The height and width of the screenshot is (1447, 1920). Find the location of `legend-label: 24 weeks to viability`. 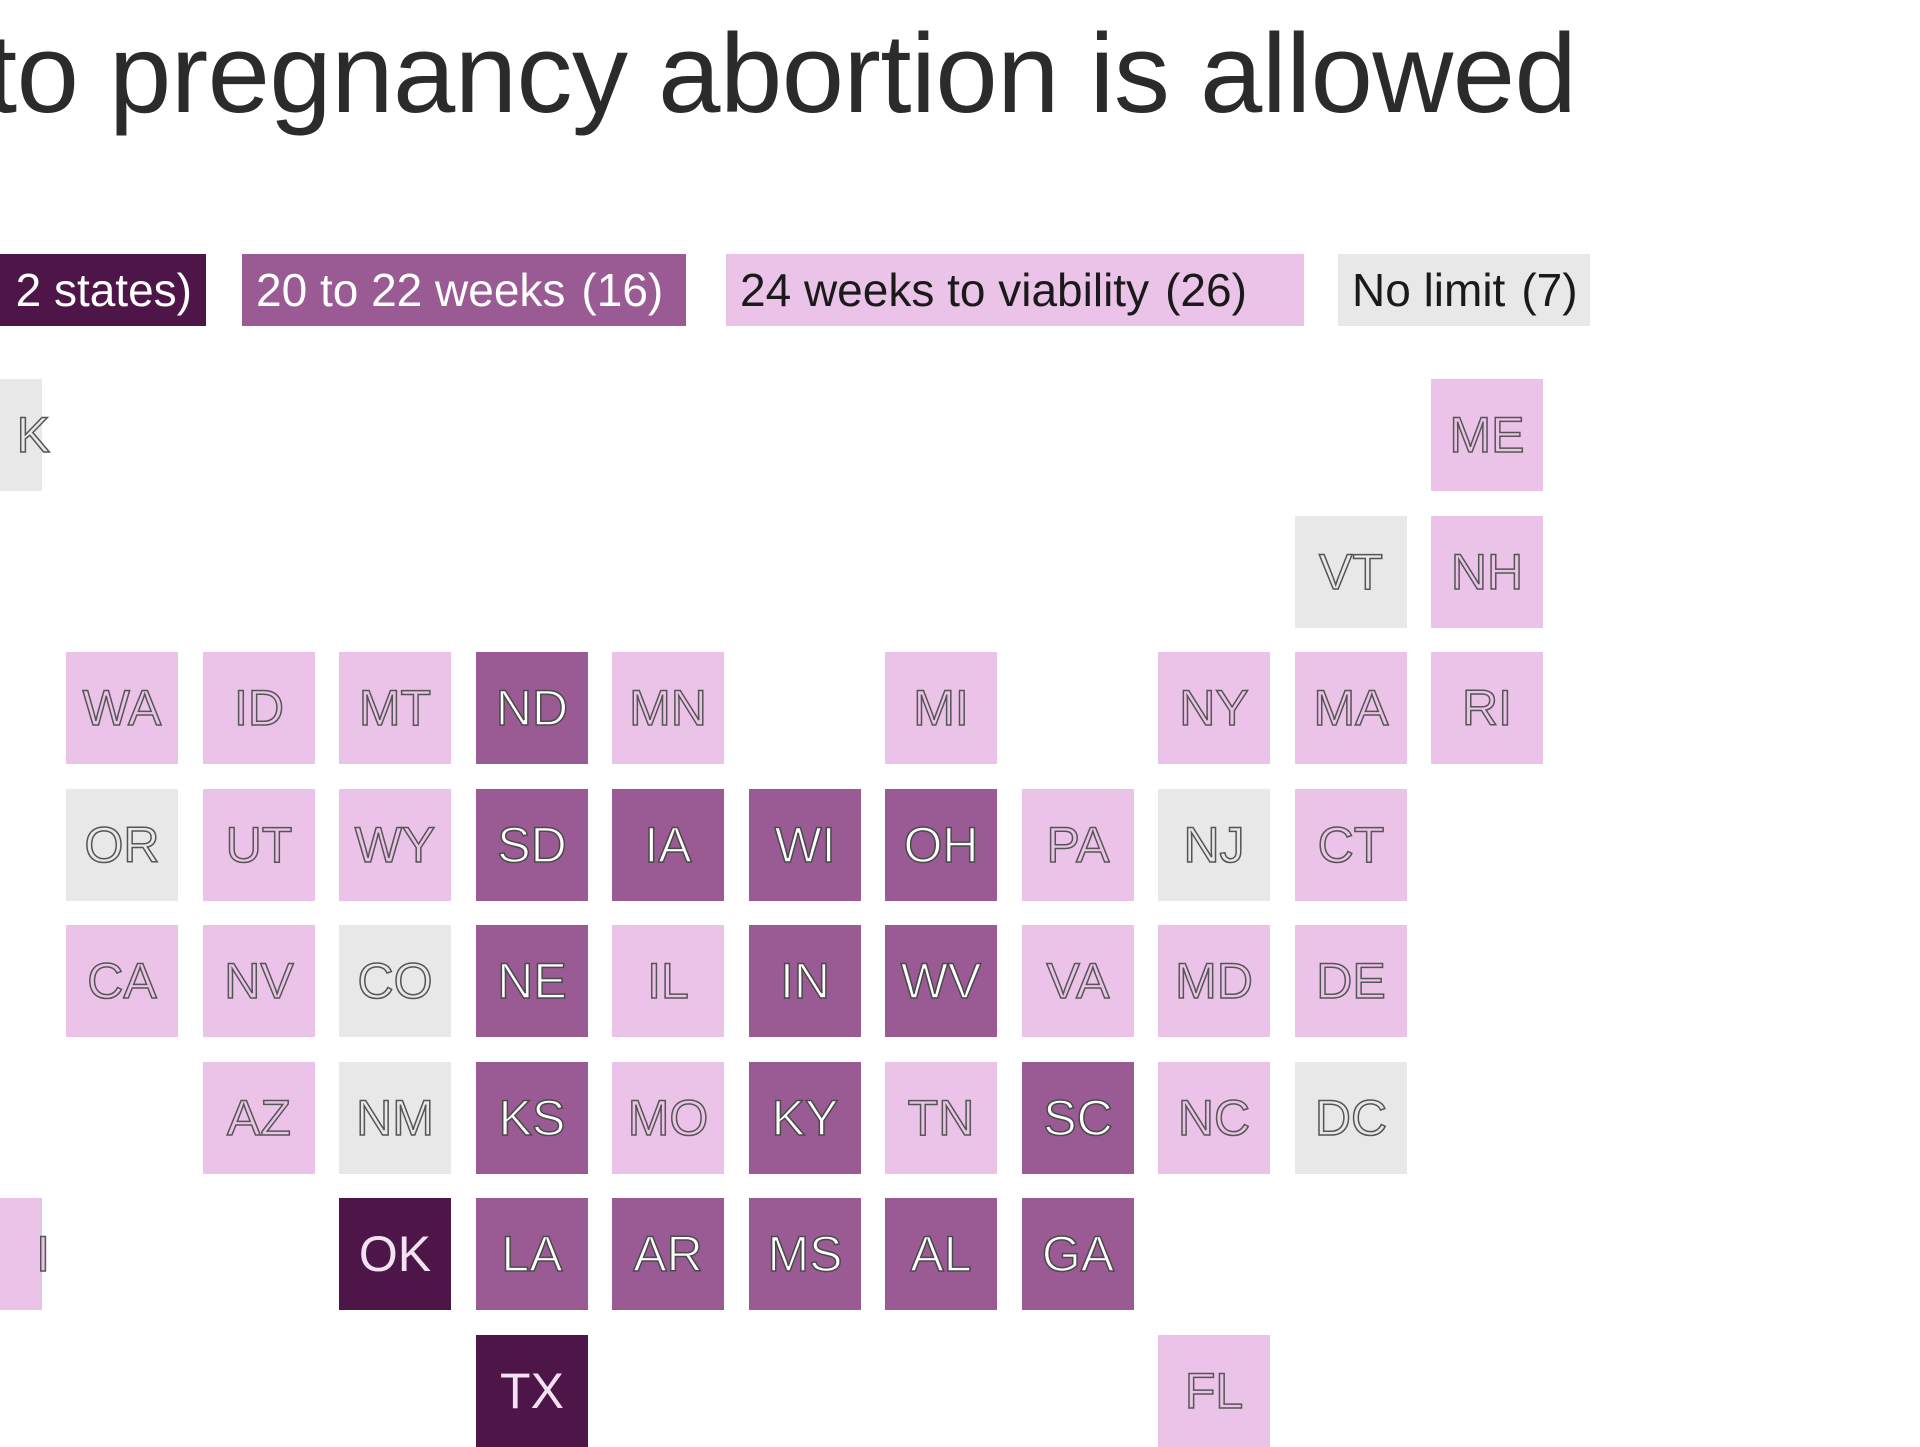

legend-label: 24 weeks to viability is located at coordinates (945, 290).